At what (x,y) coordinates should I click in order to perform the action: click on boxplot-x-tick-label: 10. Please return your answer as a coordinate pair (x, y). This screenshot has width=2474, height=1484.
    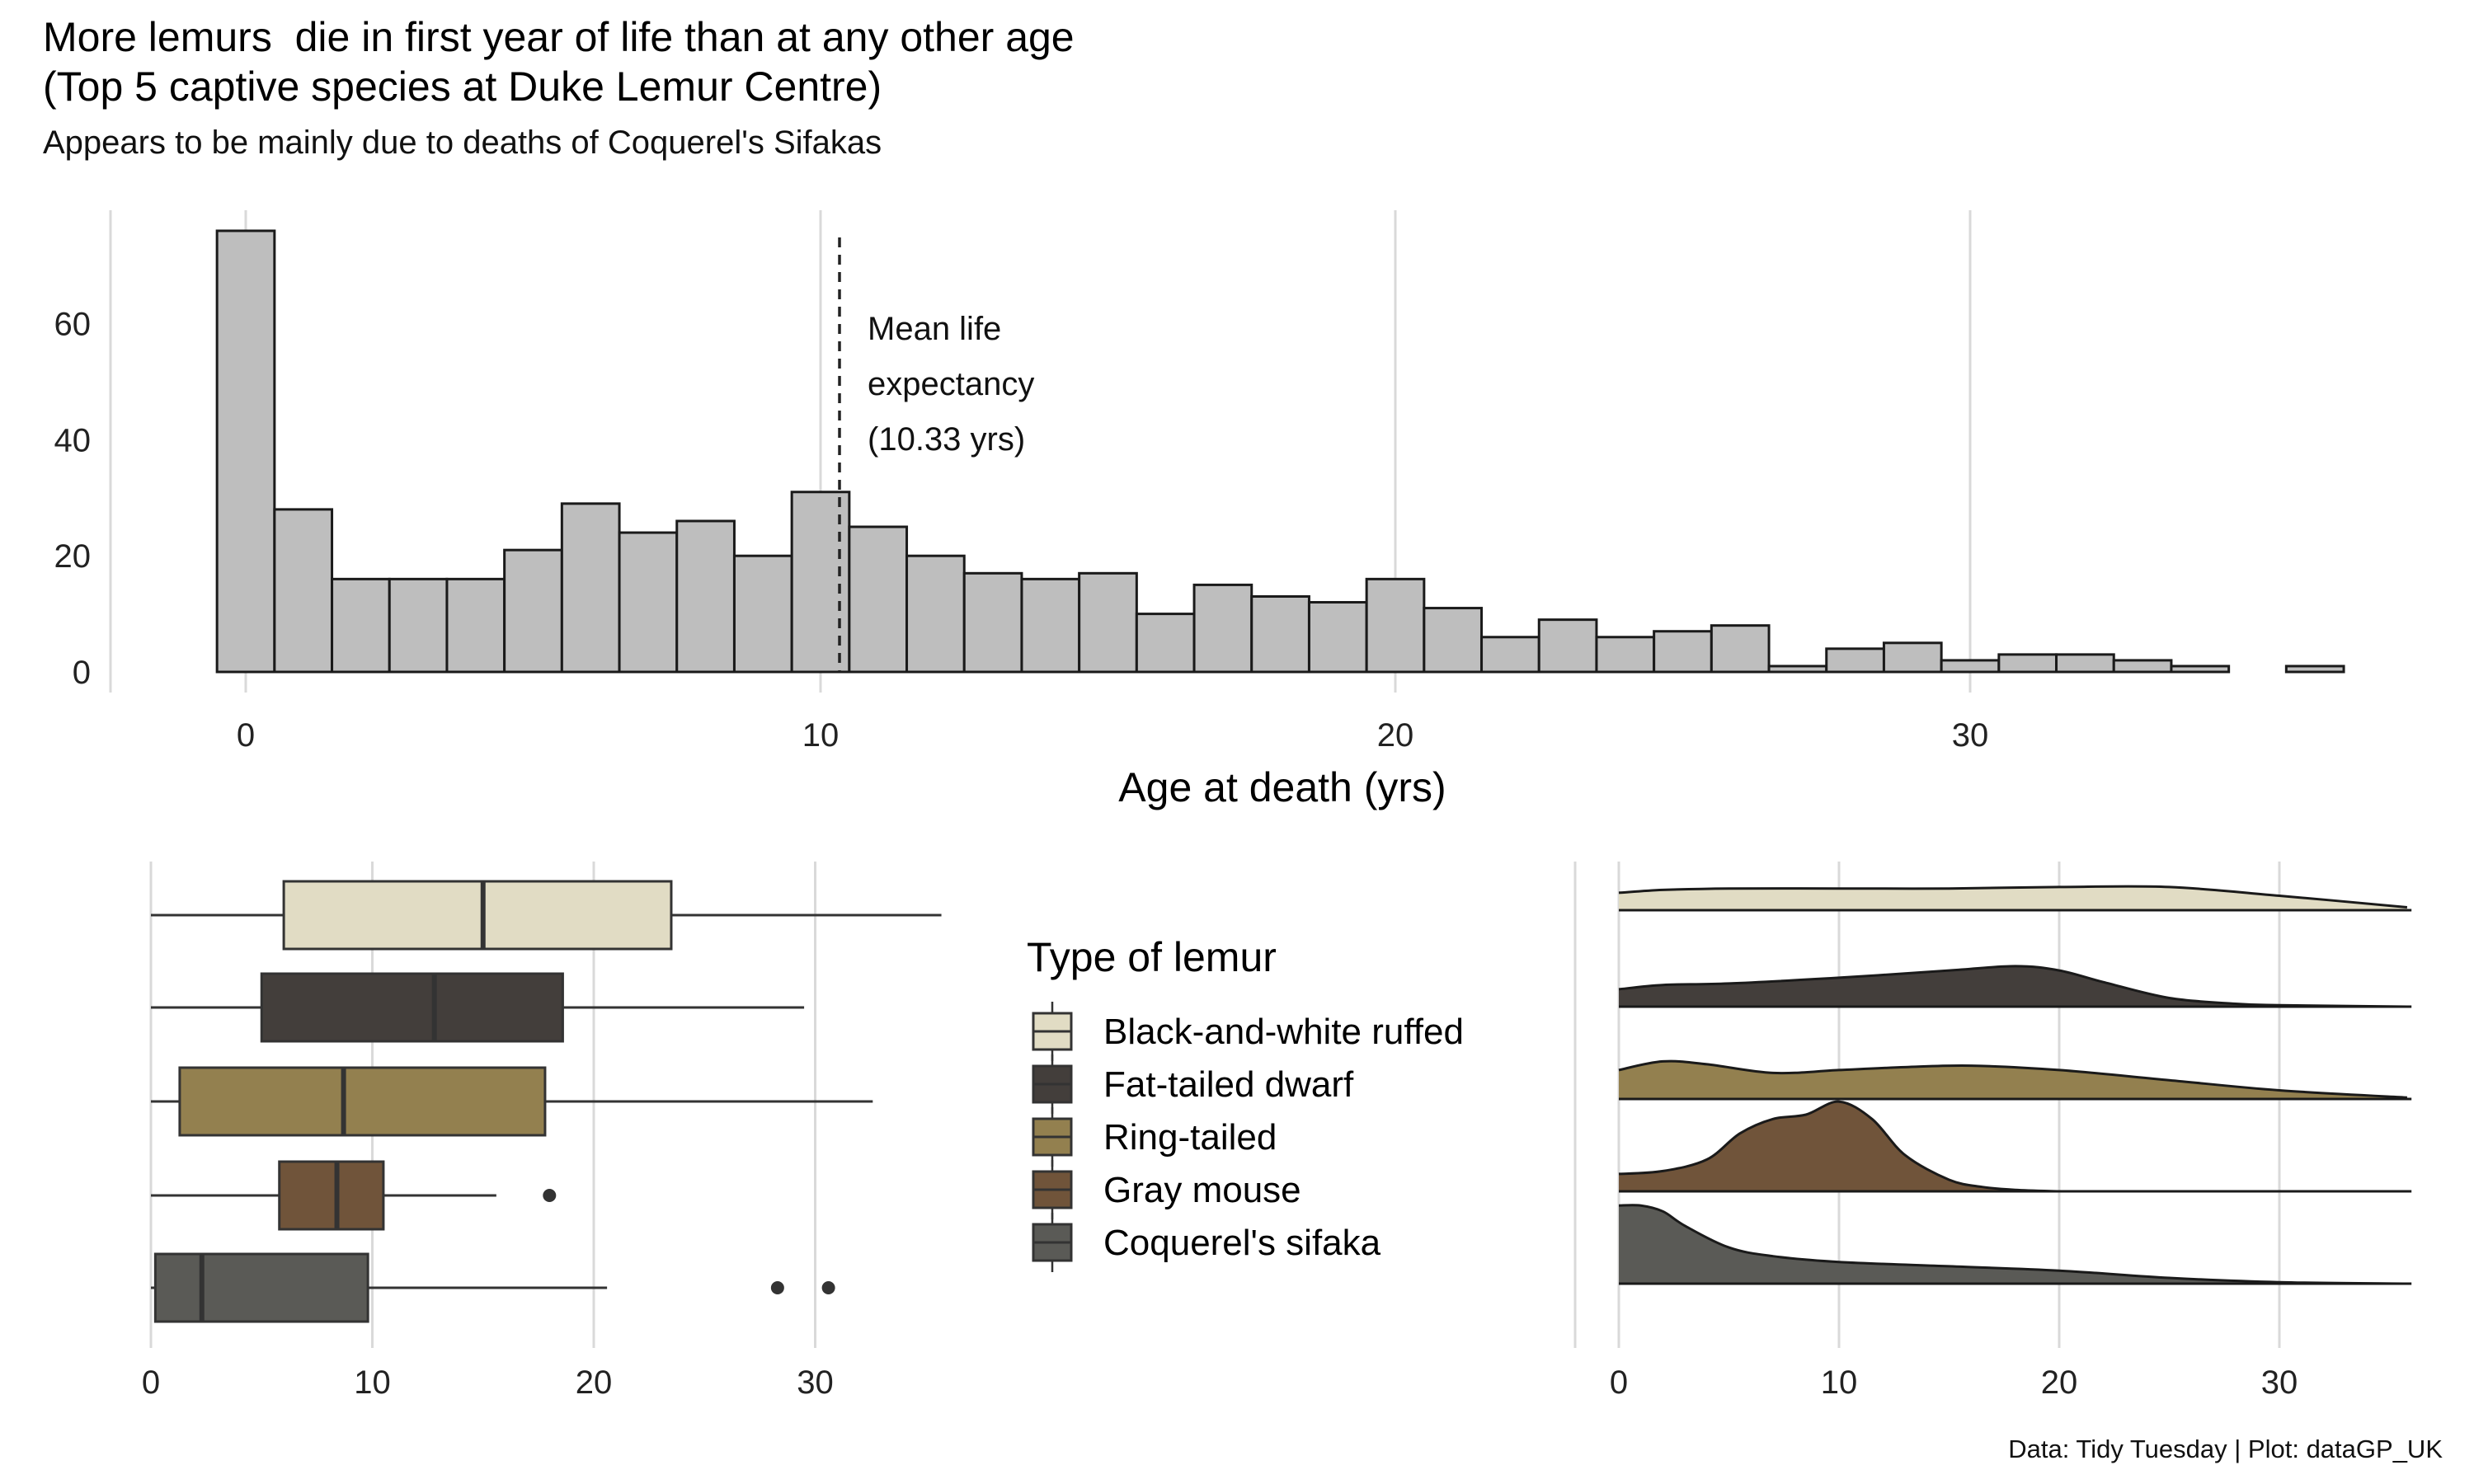
    Looking at the image, I should click on (372, 1382).